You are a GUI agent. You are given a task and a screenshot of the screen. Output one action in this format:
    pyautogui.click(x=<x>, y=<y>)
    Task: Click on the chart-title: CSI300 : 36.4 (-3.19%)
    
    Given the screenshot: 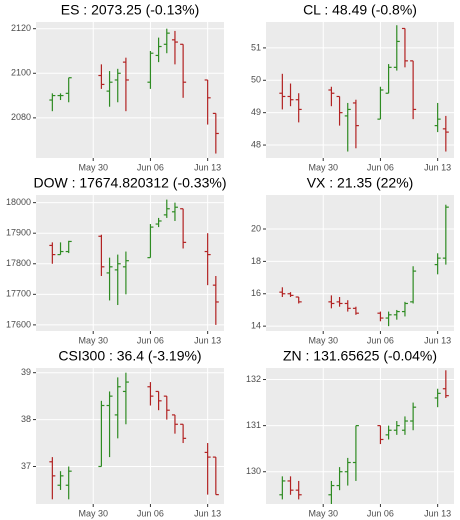 What is the action you would take?
    pyautogui.click(x=129, y=356)
    